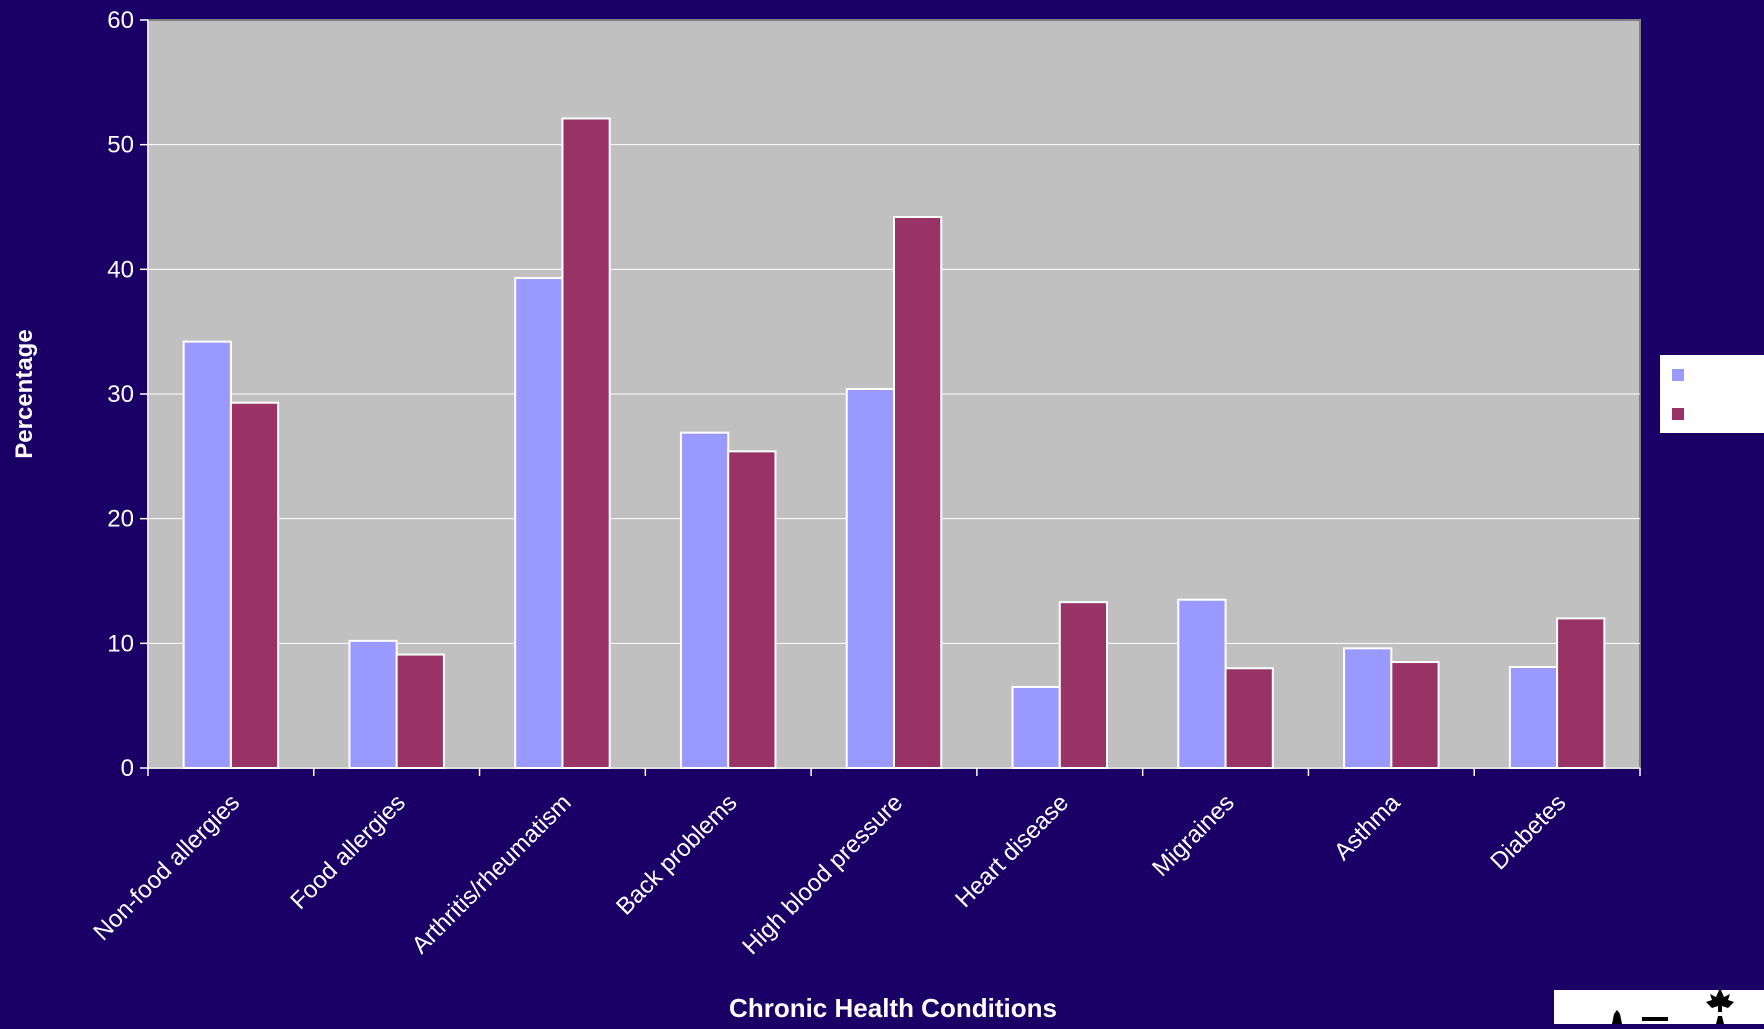  What do you see at coordinates (492, 874) in the screenshot?
I see `x-tick-label: Arthritis/rheumatism` at bounding box center [492, 874].